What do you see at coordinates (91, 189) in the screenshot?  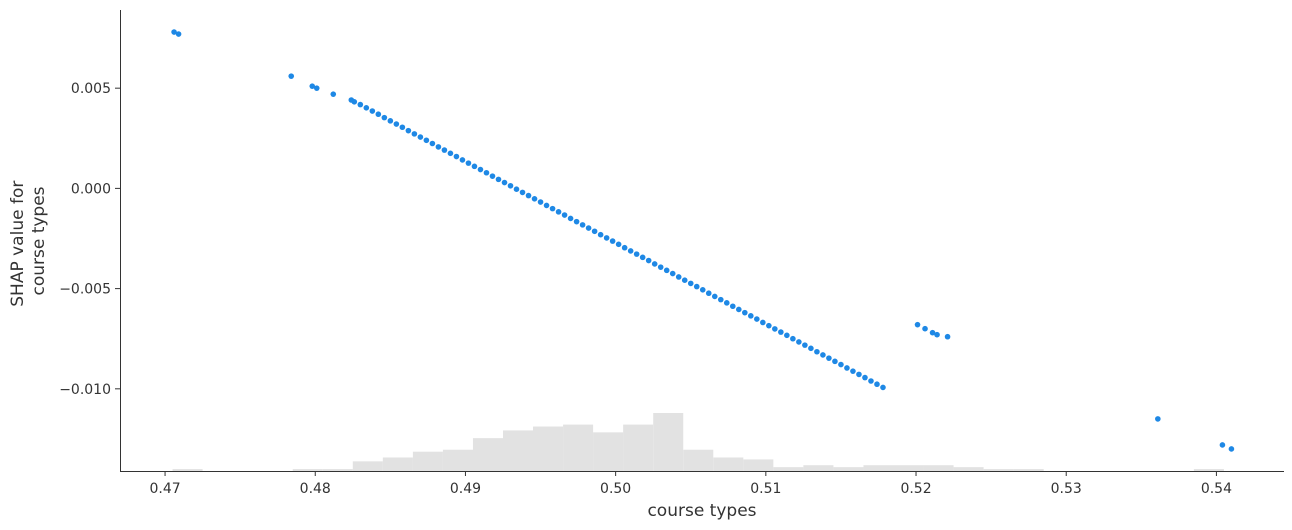 I see `y-tick-label: 0.000` at bounding box center [91, 189].